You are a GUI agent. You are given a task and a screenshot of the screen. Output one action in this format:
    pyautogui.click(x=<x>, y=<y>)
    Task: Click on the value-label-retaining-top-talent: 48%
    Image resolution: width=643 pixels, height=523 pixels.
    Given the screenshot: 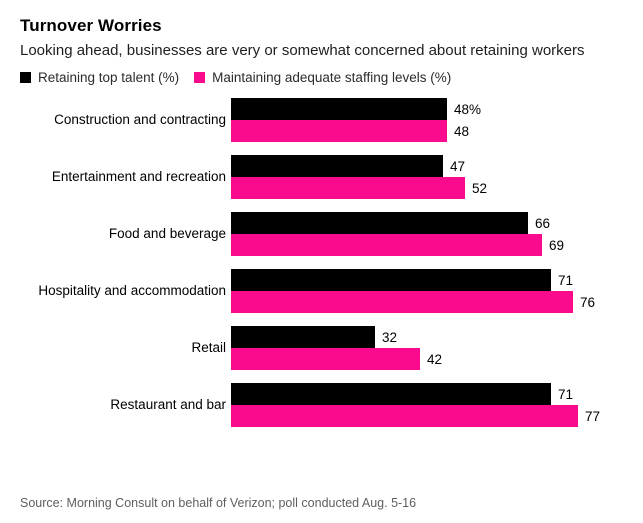 What is the action you would take?
    pyautogui.click(x=468, y=109)
    